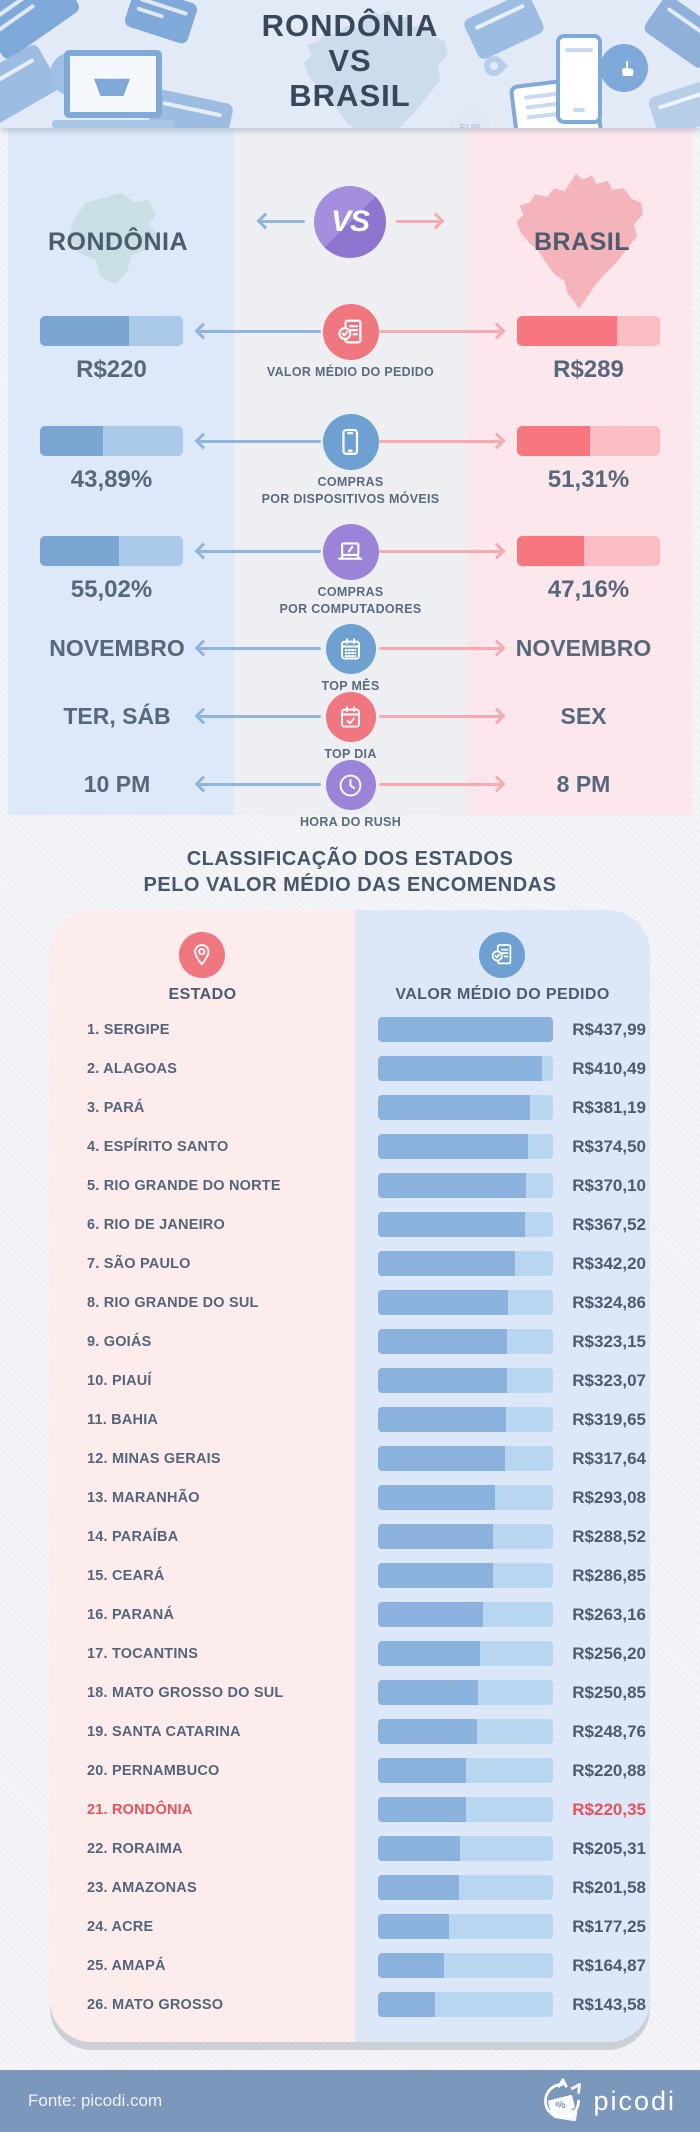 This screenshot has width=700, height=2132. Describe the element at coordinates (117, 648) in the screenshot. I see `left-stat-value: NOVEMBRO` at that location.